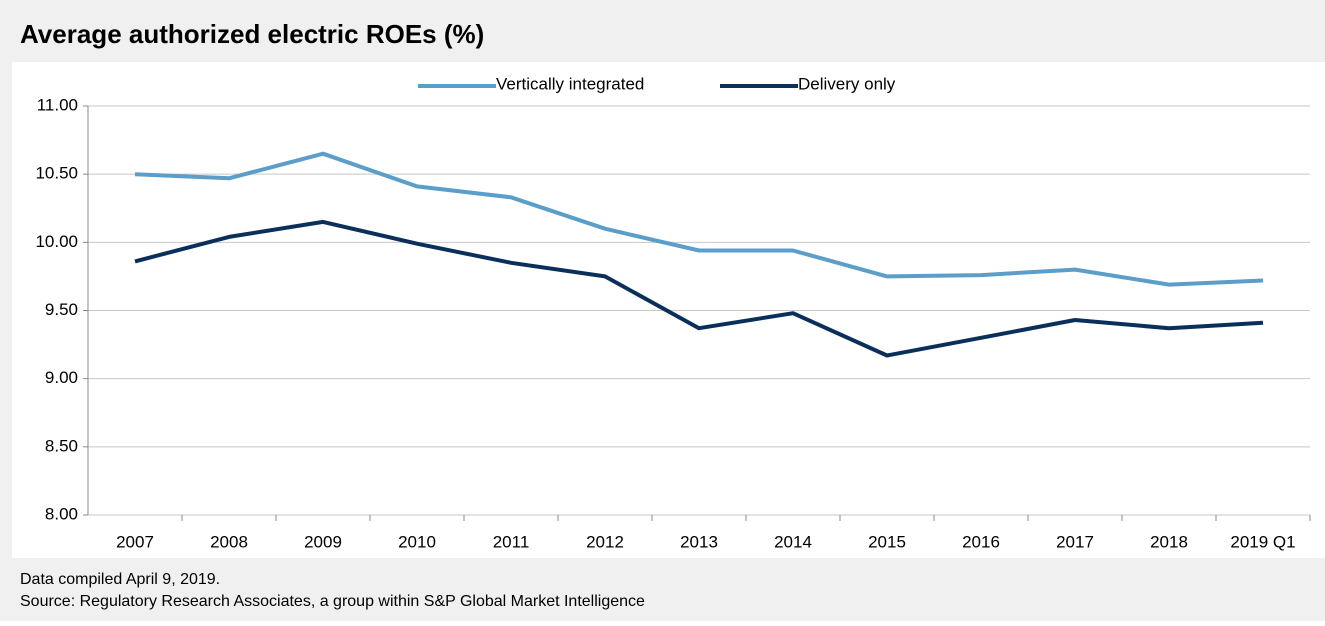 The width and height of the screenshot is (1325, 626). I want to click on x-tick-label: 2013, so click(699, 541).